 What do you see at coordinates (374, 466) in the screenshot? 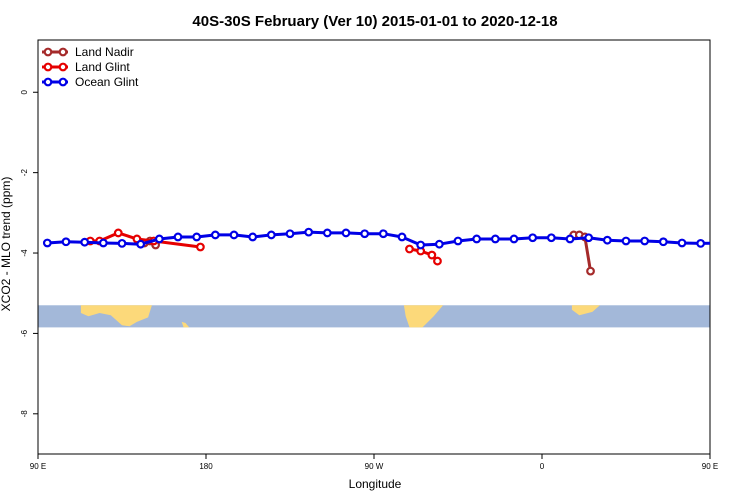
I see `x-tick-label: 90 W` at bounding box center [374, 466].